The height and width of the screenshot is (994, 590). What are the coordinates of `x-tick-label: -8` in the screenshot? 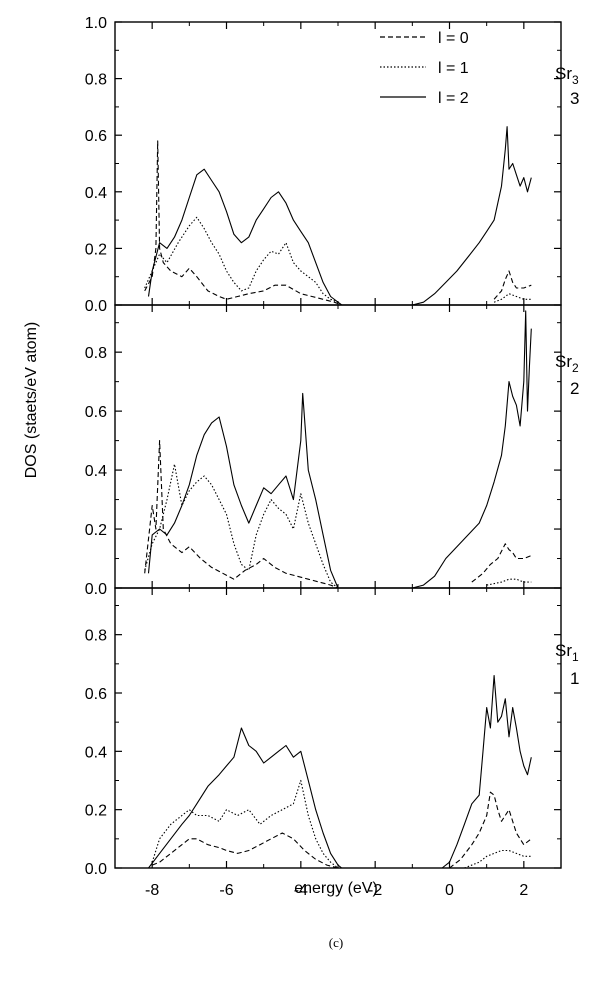 It's located at (152, 890).